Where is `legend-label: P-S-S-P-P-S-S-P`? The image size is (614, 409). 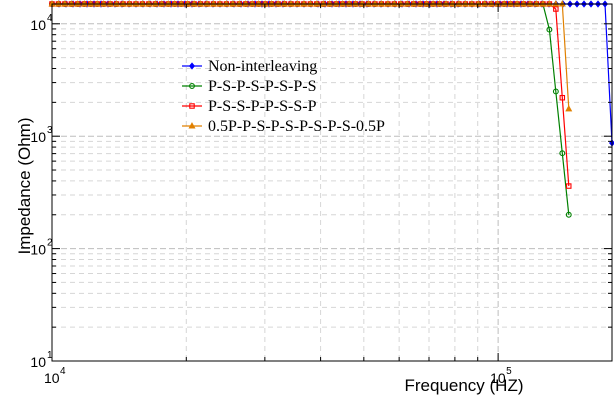
legend-label: P-S-S-P-P-S-S-P is located at coordinates (262, 106).